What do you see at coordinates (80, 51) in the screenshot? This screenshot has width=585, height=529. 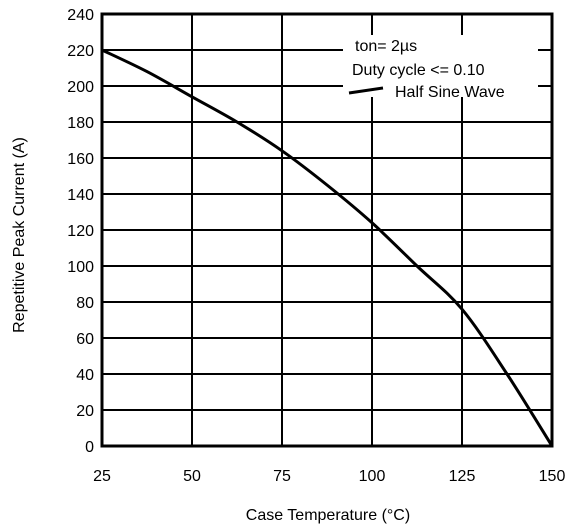 I see `y-tick-label: 220` at bounding box center [80, 51].